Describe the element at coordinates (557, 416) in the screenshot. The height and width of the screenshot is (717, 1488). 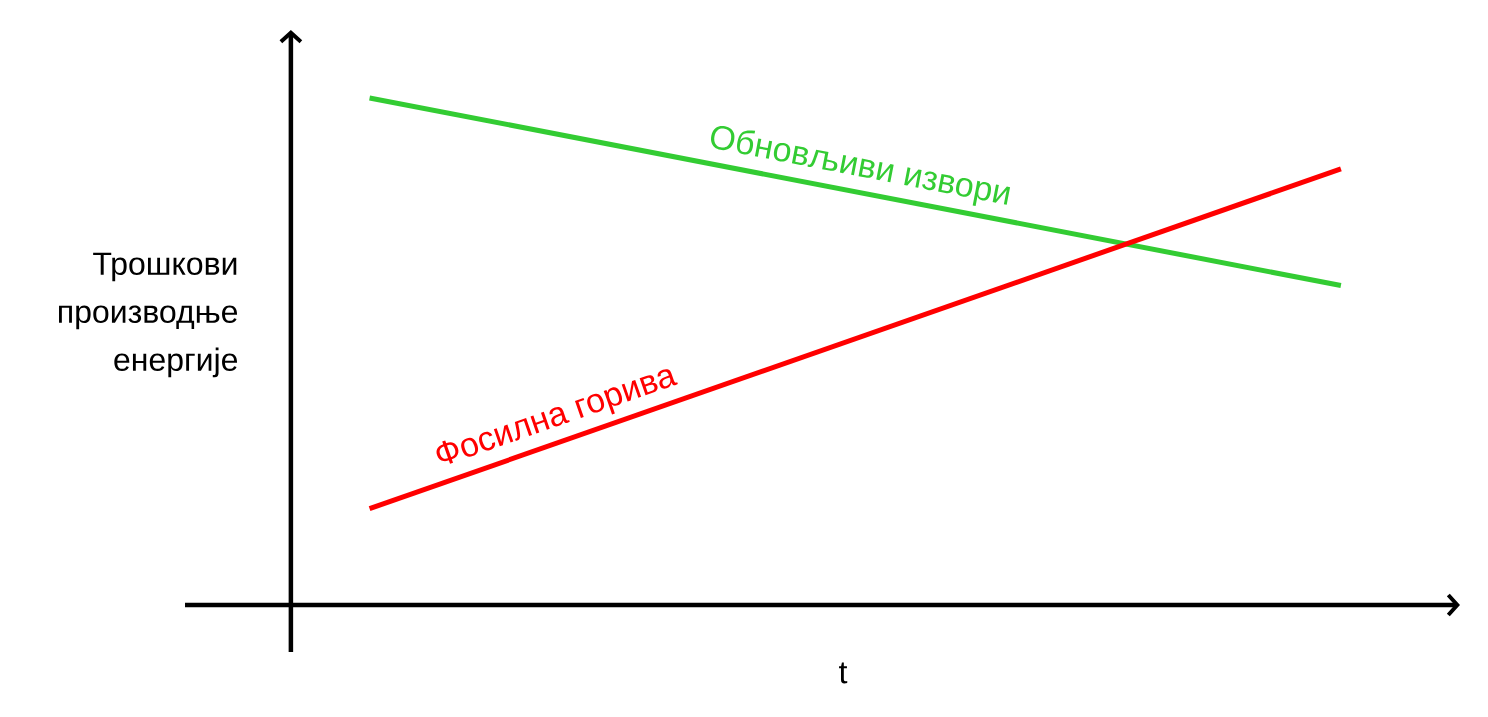
I see `text: Фосилна горива` at that location.